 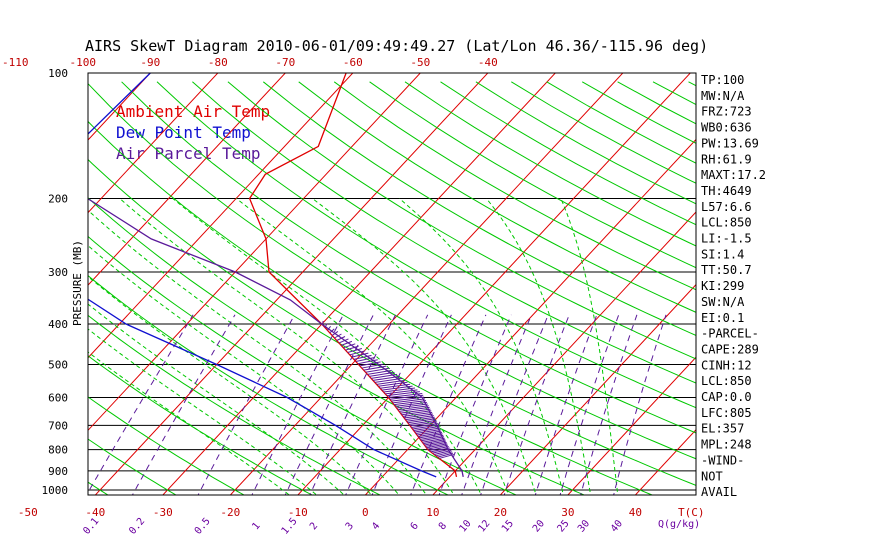 I want to click on index-value: RH:61.9, so click(x=726, y=159).